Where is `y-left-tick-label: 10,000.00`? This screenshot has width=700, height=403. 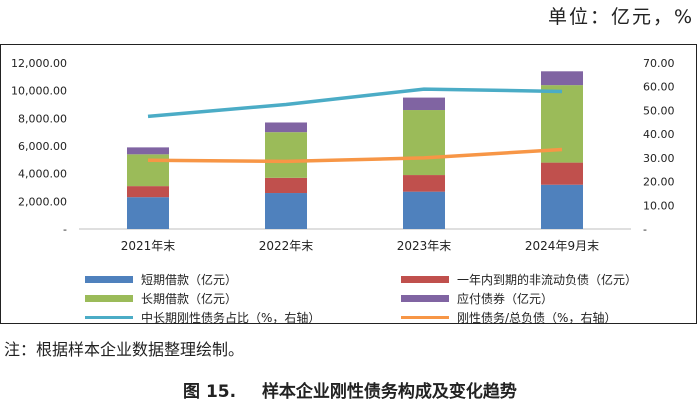 y-left-tick-label: 10,000.00 is located at coordinates (39, 91).